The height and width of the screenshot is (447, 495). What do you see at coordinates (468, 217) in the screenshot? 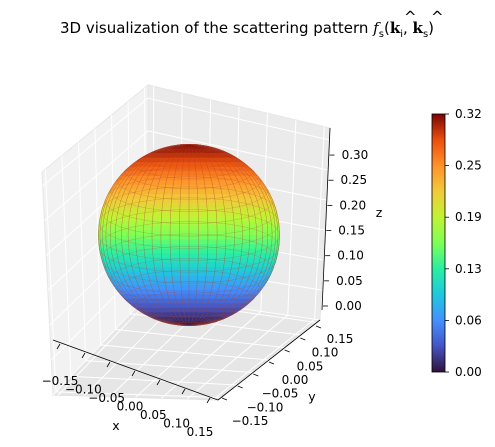
I see `colorbar-tick-label: 0.19` at bounding box center [468, 217].